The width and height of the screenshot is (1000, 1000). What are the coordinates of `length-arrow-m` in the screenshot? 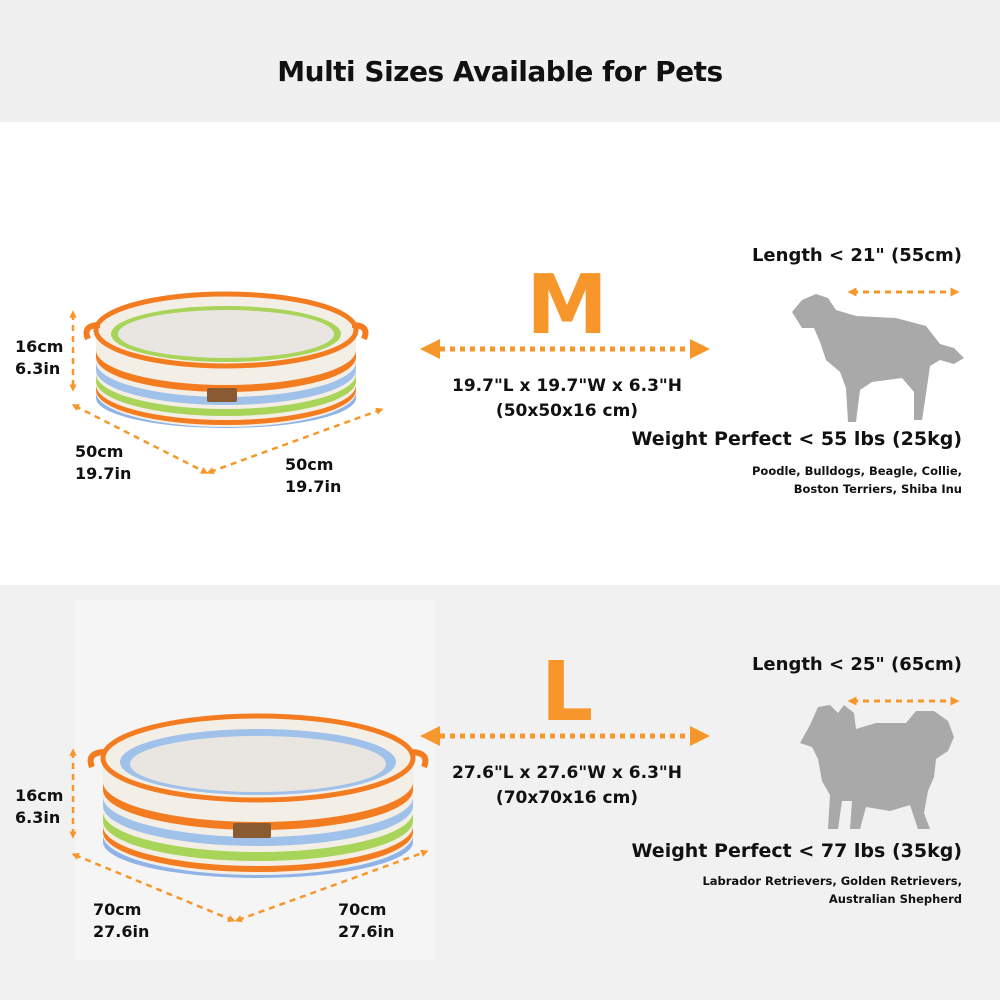 It's located at (140, 439).